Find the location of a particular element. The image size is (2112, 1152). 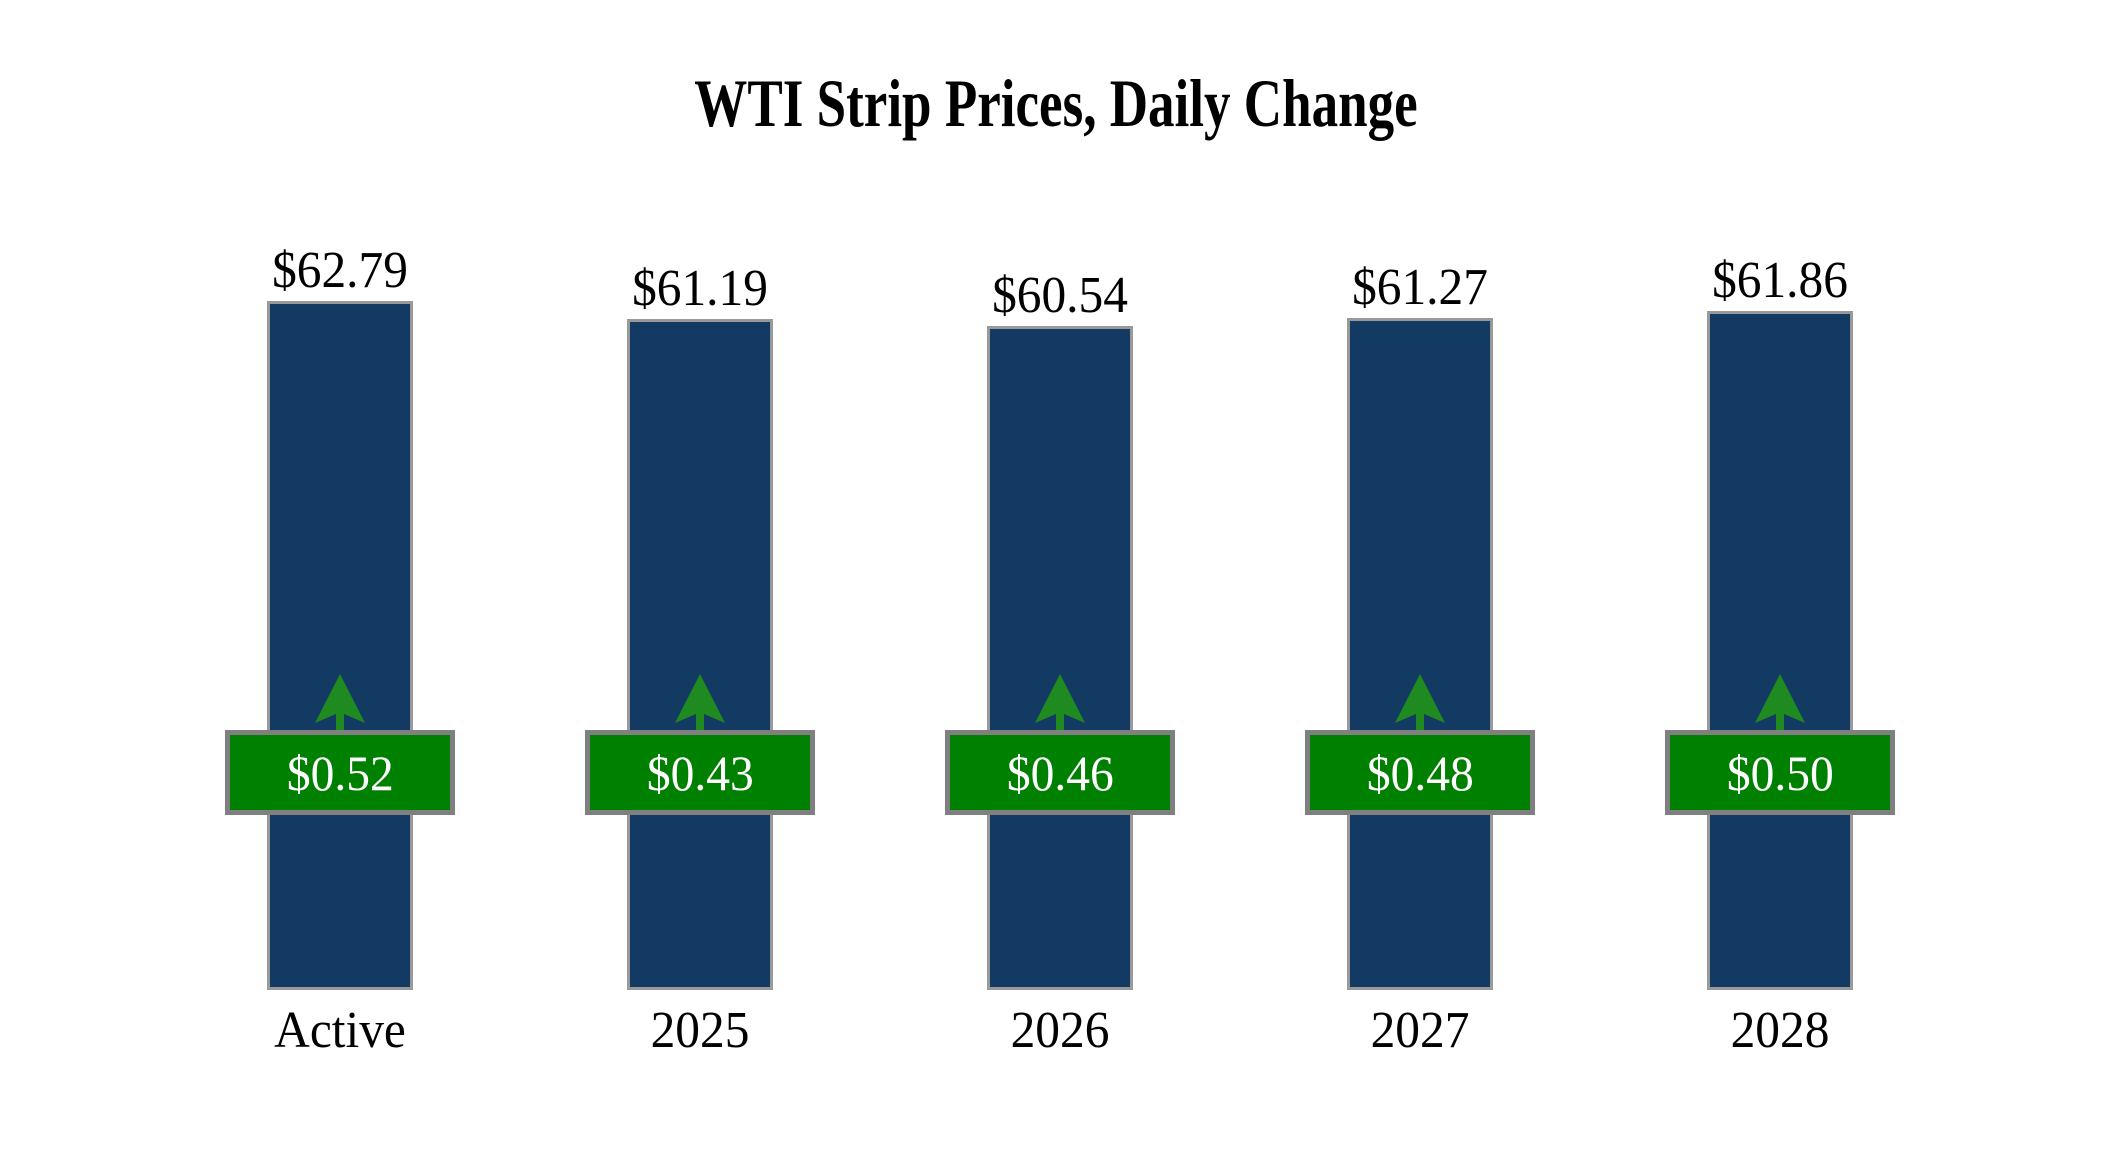

change-value: $0.46 is located at coordinates (1060, 772).